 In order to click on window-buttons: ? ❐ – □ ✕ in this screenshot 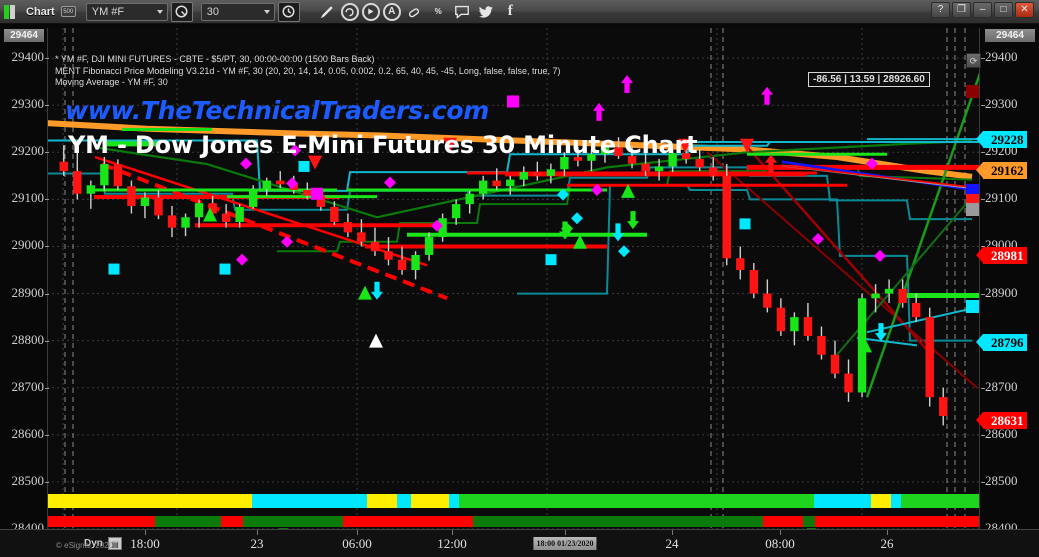, I will do `click(982, 10)`.